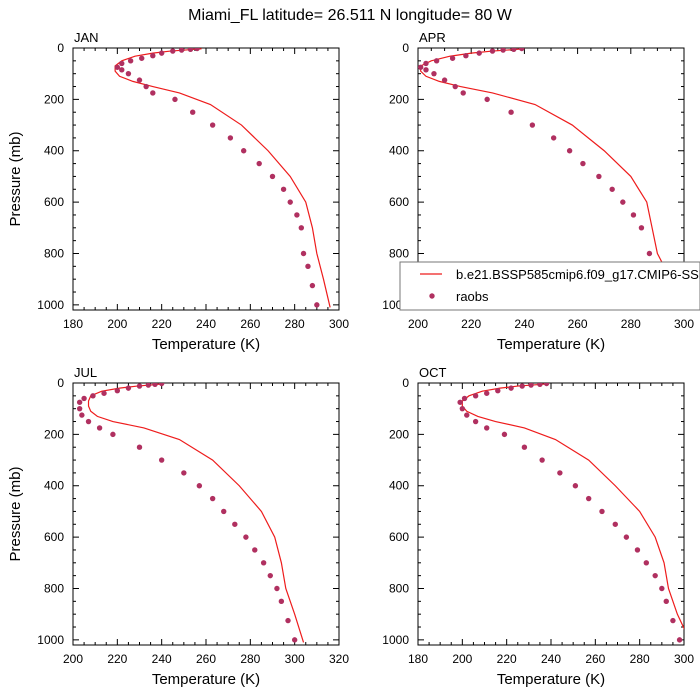 Image resolution: width=700 pixels, height=700 pixels. What do you see at coordinates (86, 37) in the screenshot?
I see `panel-title: JAN` at bounding box center [86, 37].